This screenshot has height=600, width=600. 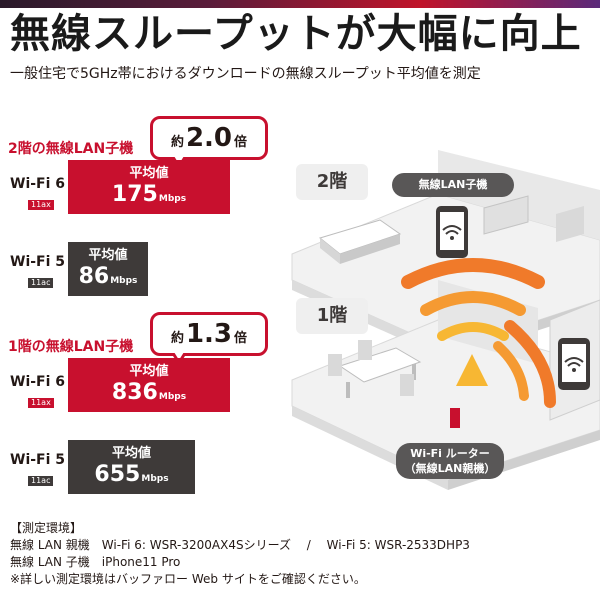 I want to click on series-label-wifi6-floor1: Wi-Fi 6 11ax, so click(x=38, y=391).